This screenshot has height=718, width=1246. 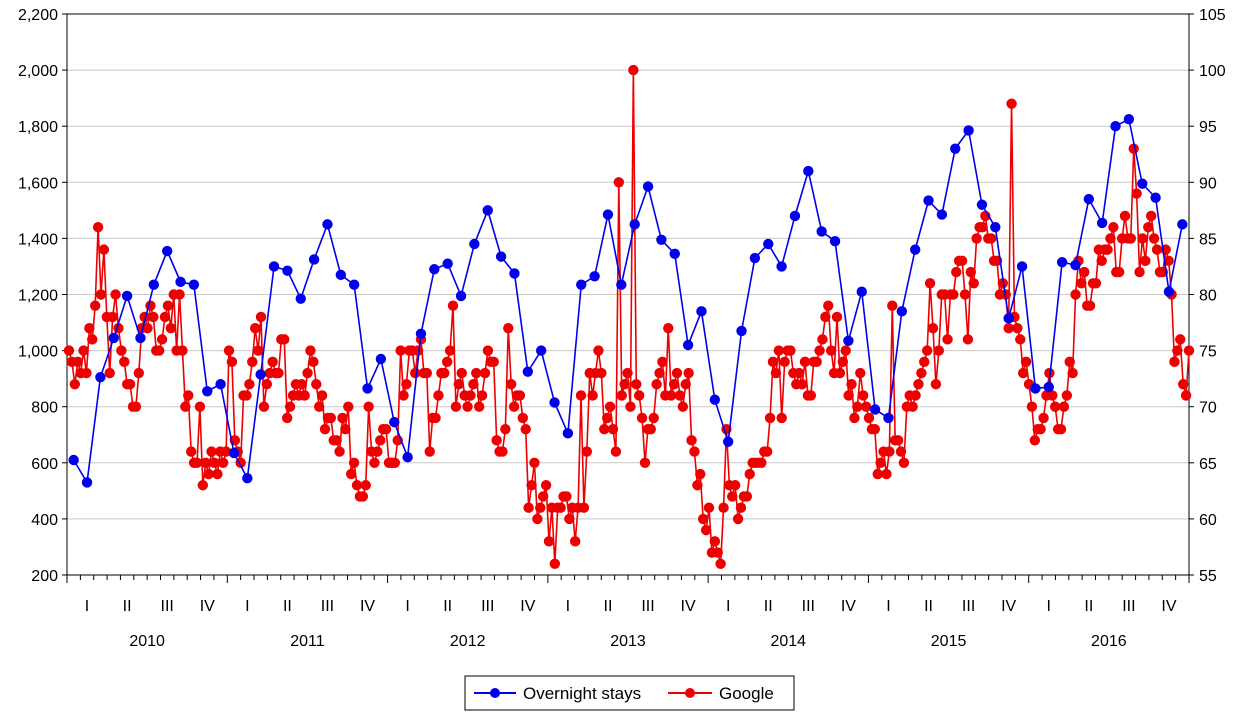 What do you see at coordinates (628, 641) in the screenshot?
I see `year-label: 2013` at bounding box center [628, 641].